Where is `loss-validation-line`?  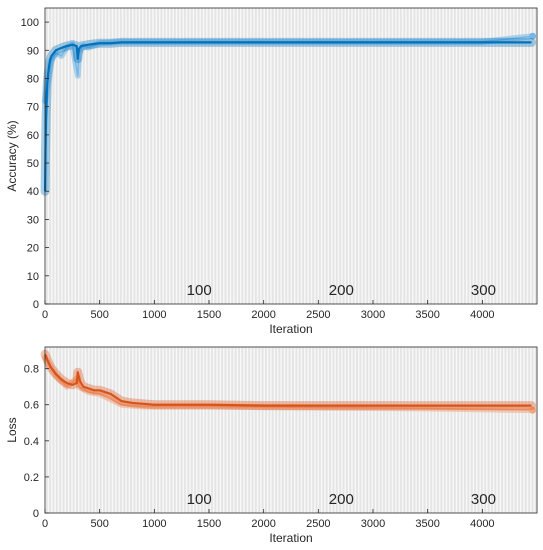
loss-validation-line is located at coordinates (288, 384).